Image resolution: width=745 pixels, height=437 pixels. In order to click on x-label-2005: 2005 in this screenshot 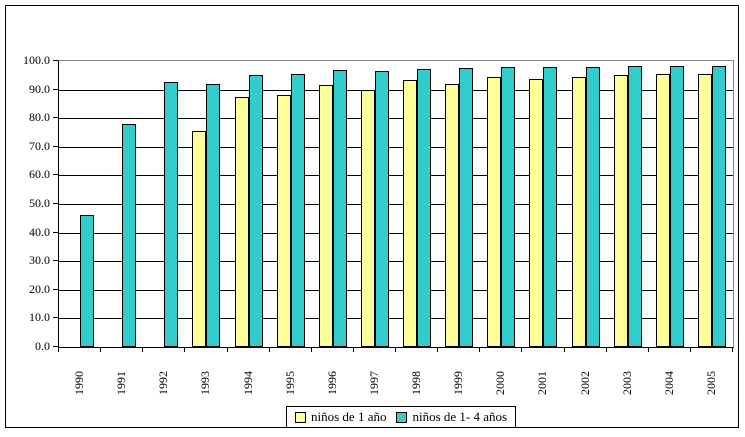, I will do `click(711, 383)`.